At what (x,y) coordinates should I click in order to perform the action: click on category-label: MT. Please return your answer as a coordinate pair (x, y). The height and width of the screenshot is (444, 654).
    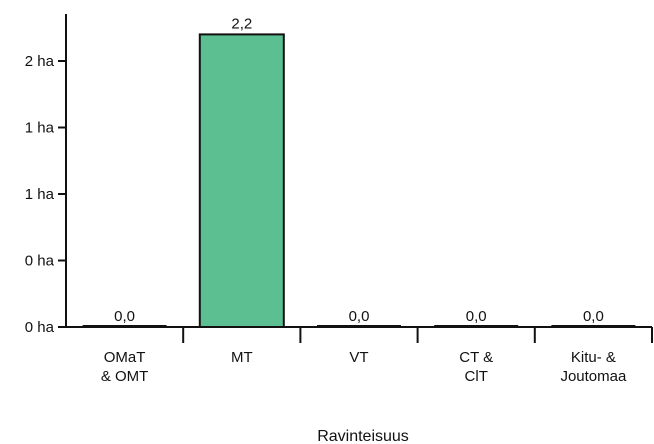
    Looking at the image, I should click on (242, 357).